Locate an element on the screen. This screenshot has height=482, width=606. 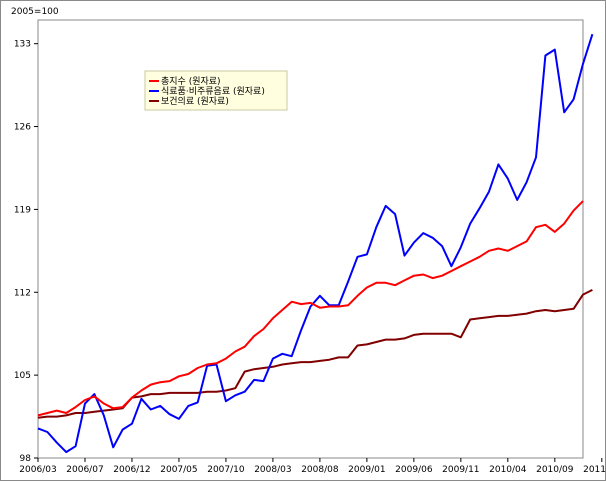
x-tick-label: 2006/07 is located at coordinates (84, 470).